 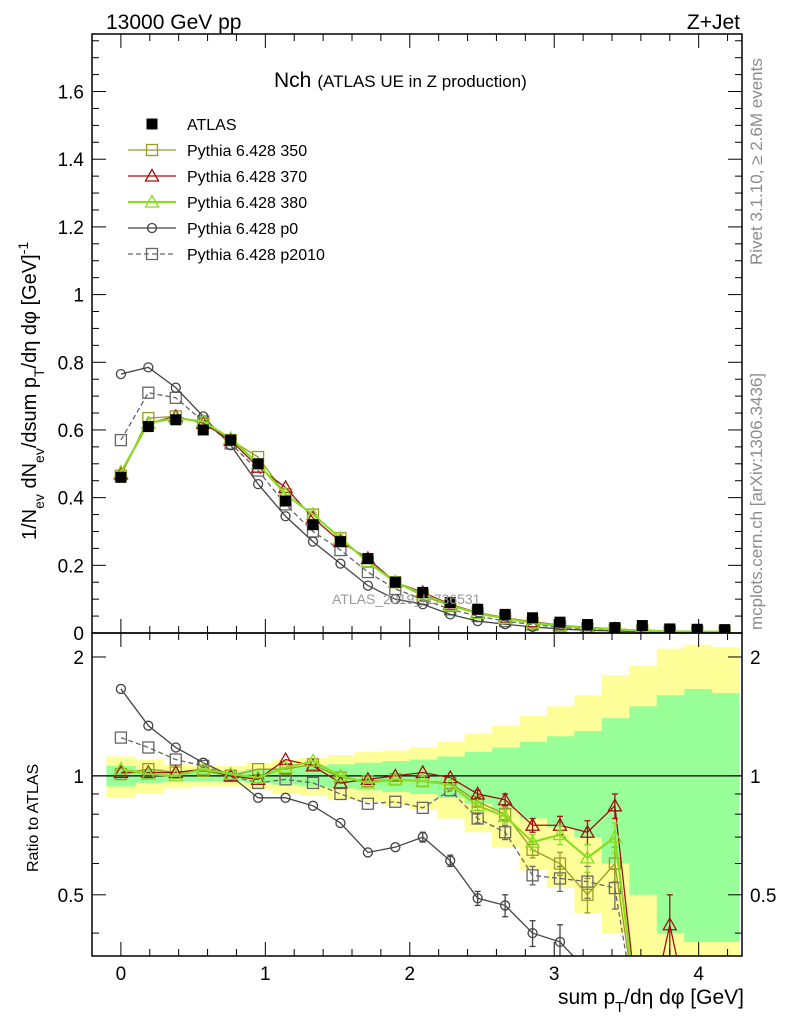 I want to click on ratio-ytick-label-right: 1, so click(x=755, y=777).